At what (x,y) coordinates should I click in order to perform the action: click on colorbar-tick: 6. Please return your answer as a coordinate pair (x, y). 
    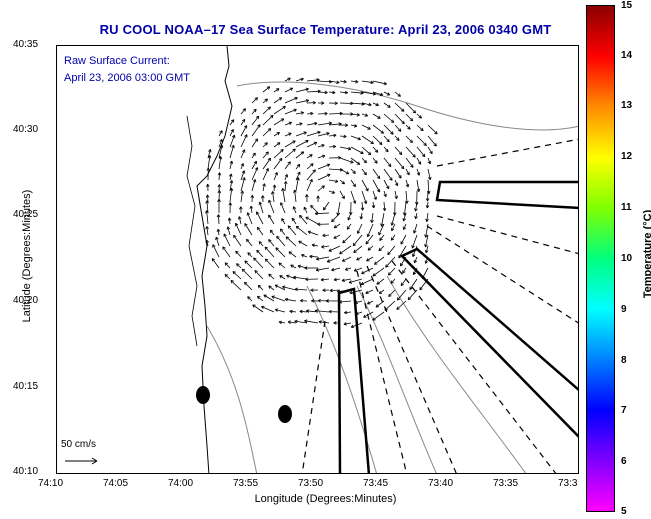
    Looking at the image, I should click on (624, 461).